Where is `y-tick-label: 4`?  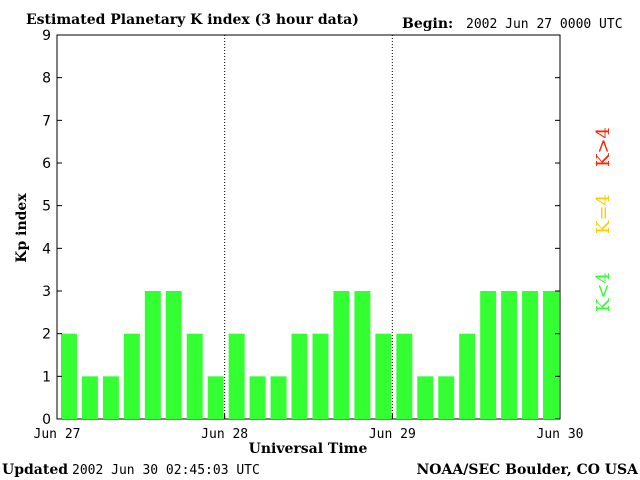 y-tick-label: 4 is located at coordinates (46, 249).